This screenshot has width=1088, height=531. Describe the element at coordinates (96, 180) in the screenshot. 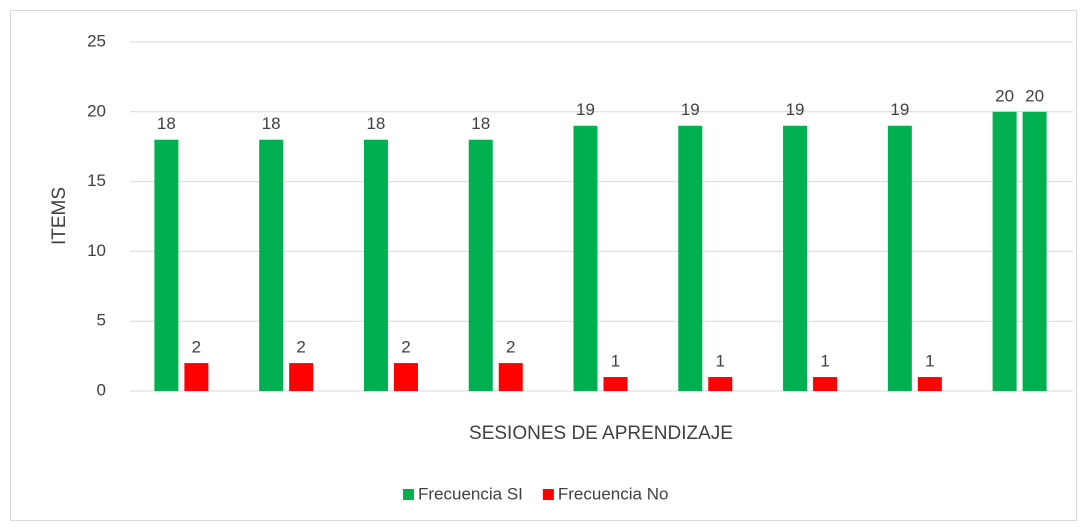

I see `y-tick-label: 15` at that location.